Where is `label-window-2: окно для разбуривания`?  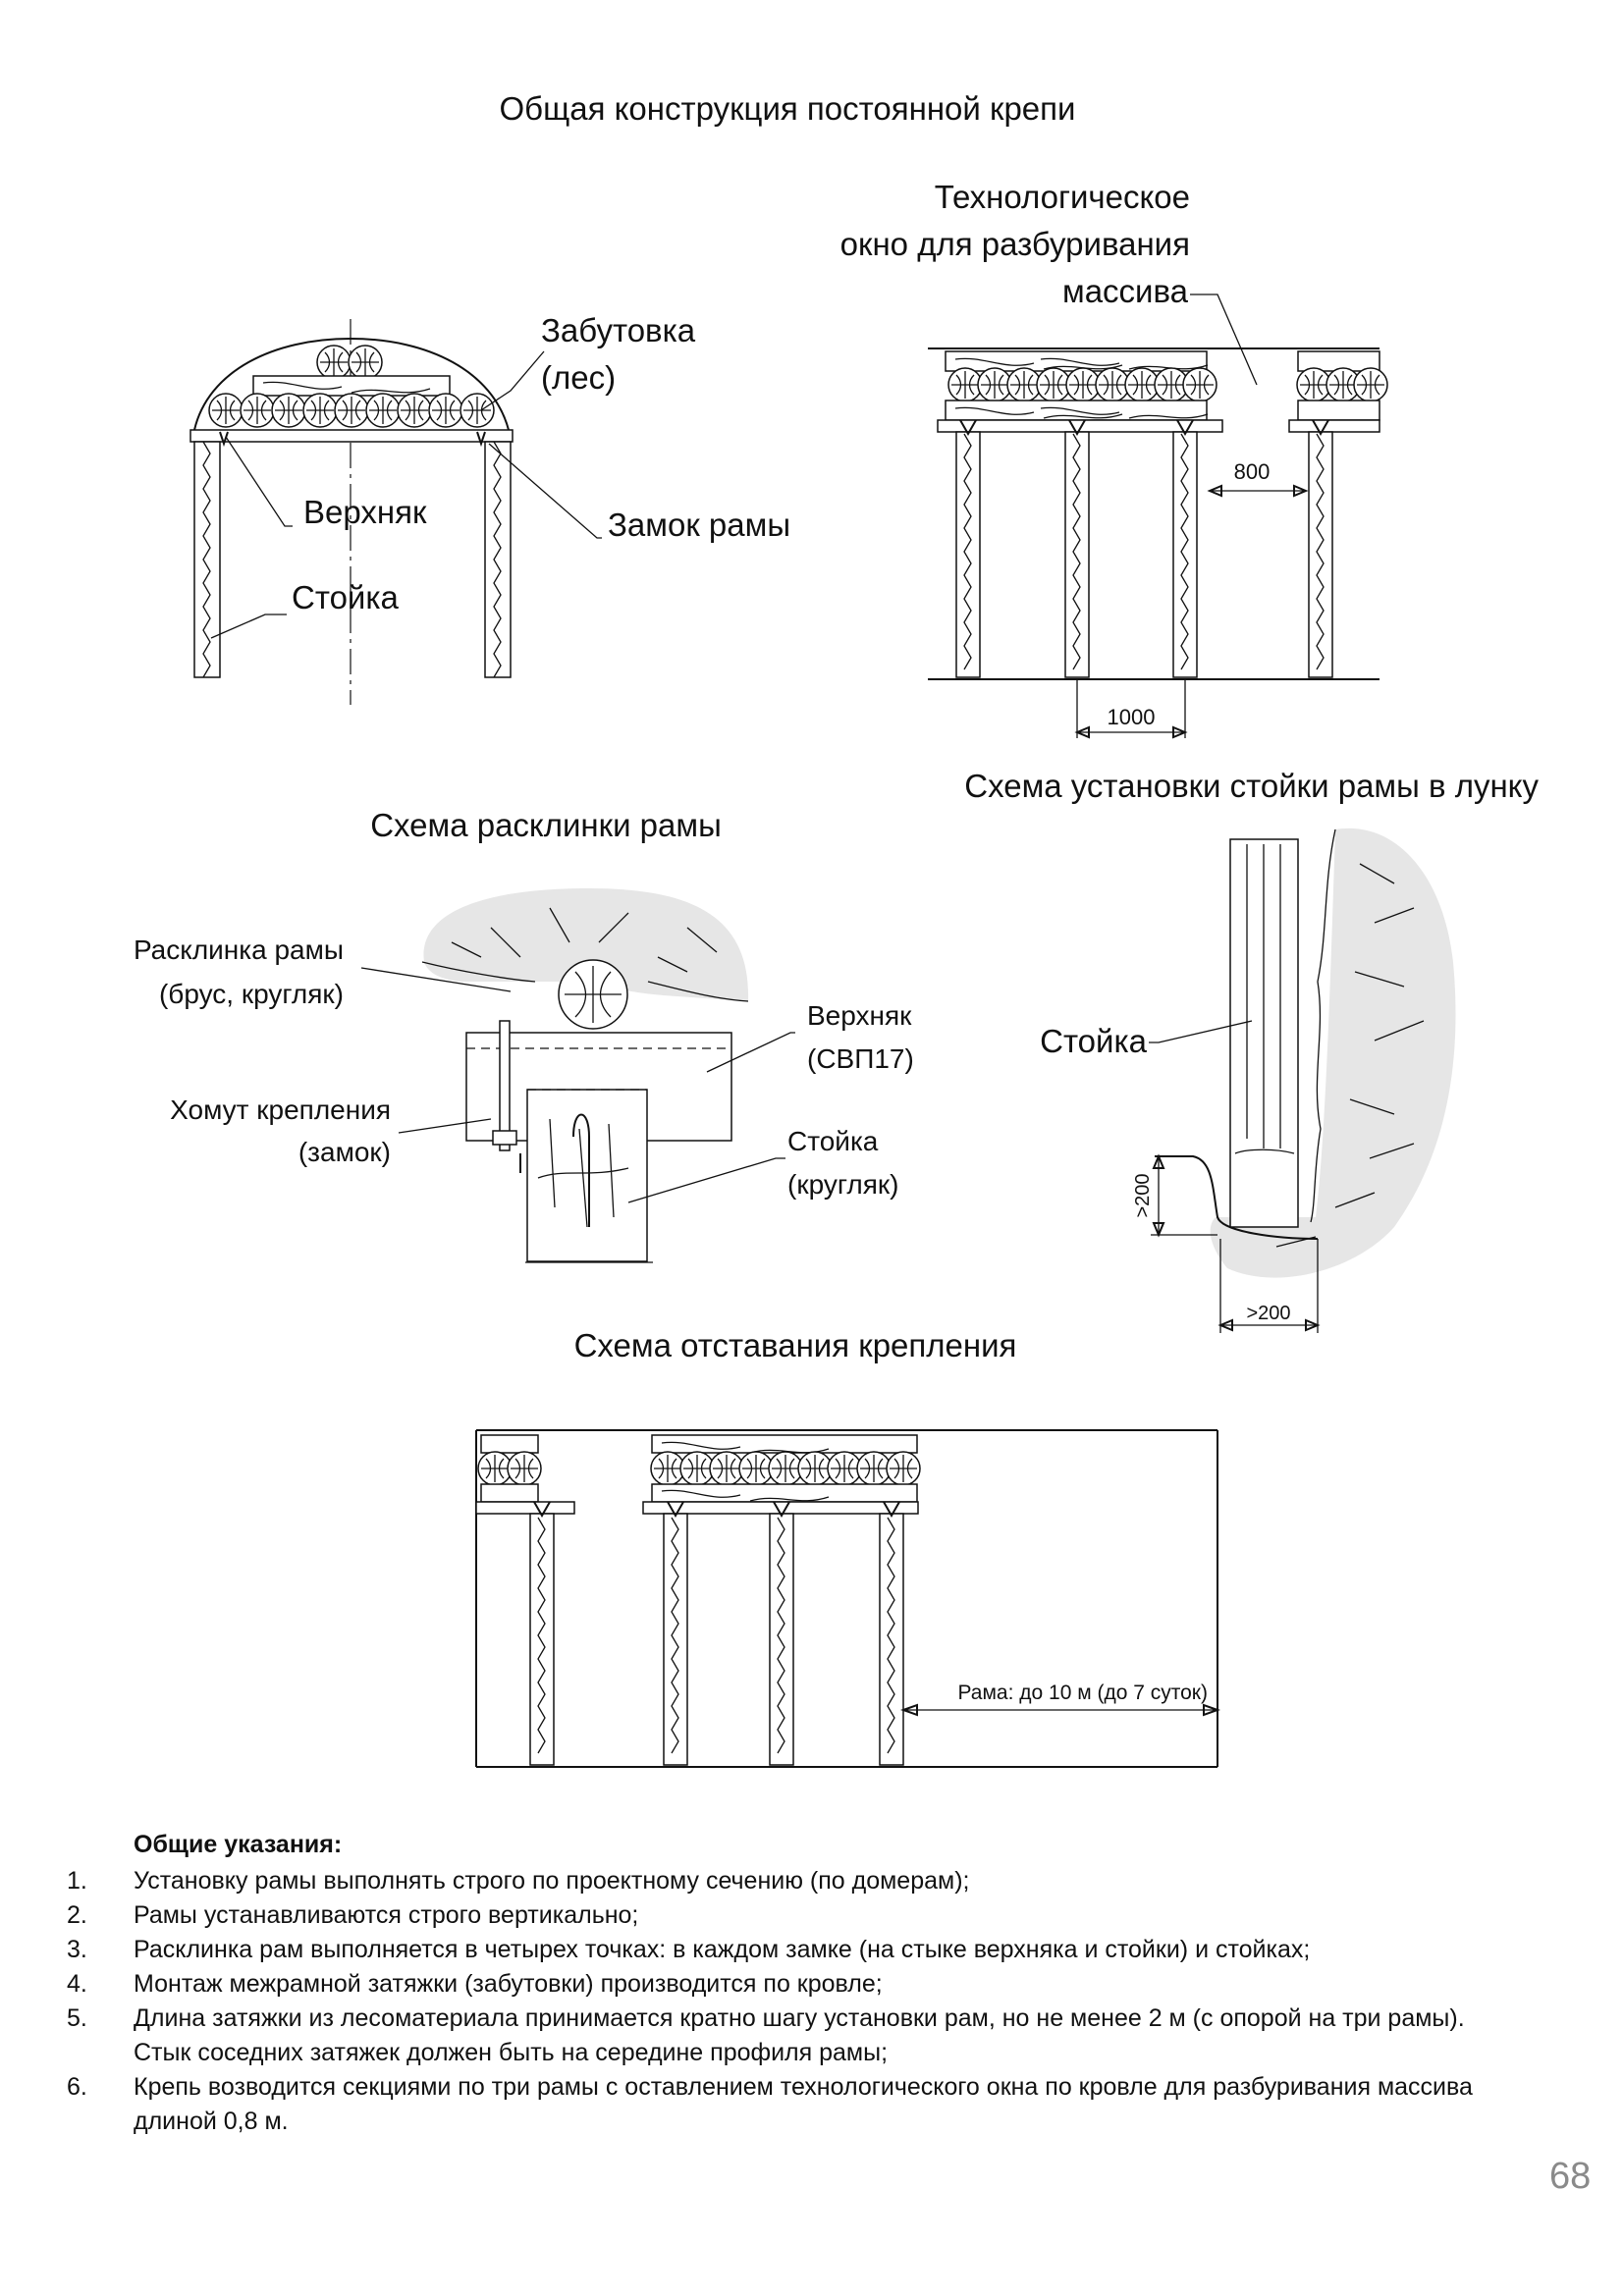 label-window-2: окно для разбуривания is located at coordinates (1015, 244).